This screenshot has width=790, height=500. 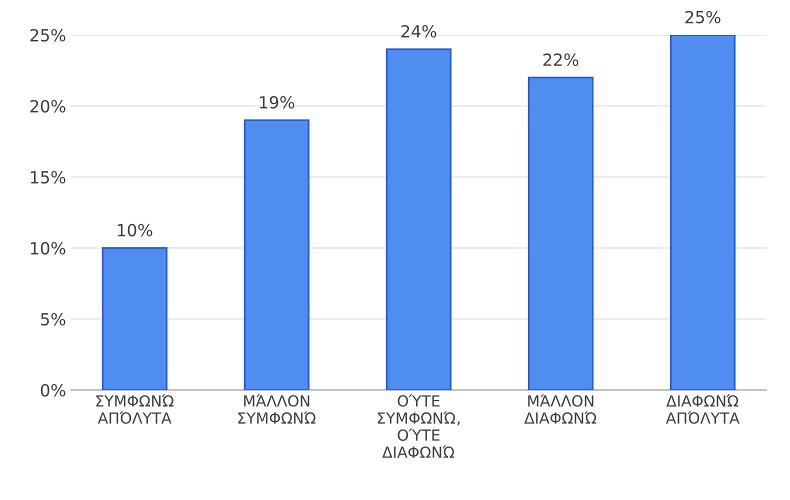 I want to click on y-tick-label: 20%, so click(x=48, y=106).